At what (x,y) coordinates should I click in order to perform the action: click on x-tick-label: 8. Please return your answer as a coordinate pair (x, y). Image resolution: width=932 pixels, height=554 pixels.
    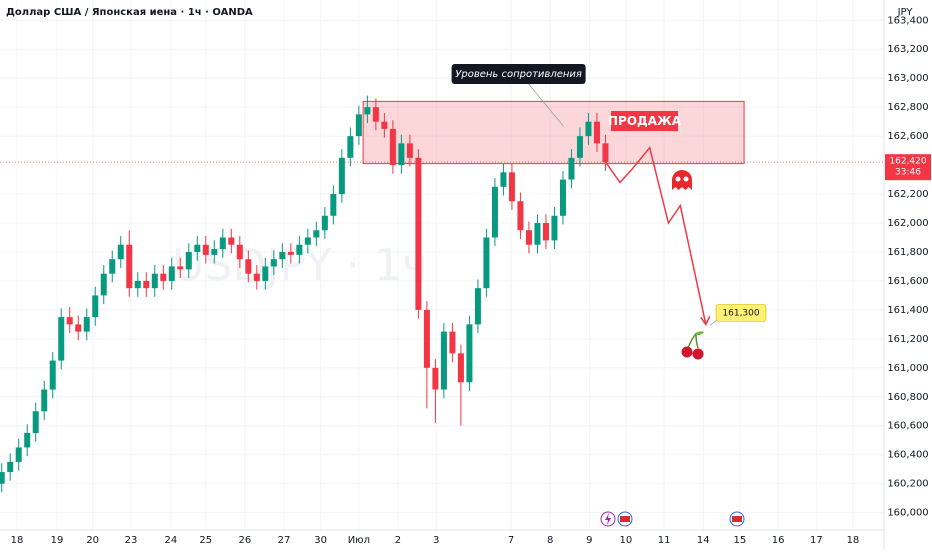
    Looking at the image, I should click on (550, 540).